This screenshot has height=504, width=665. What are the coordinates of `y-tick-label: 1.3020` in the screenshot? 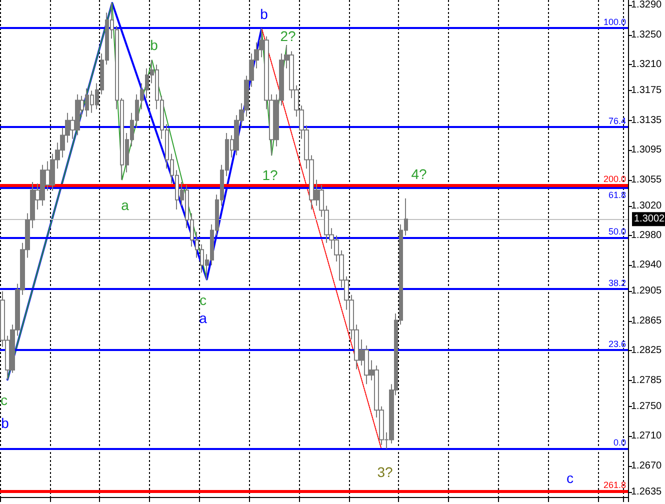 It's located at (646, 206).